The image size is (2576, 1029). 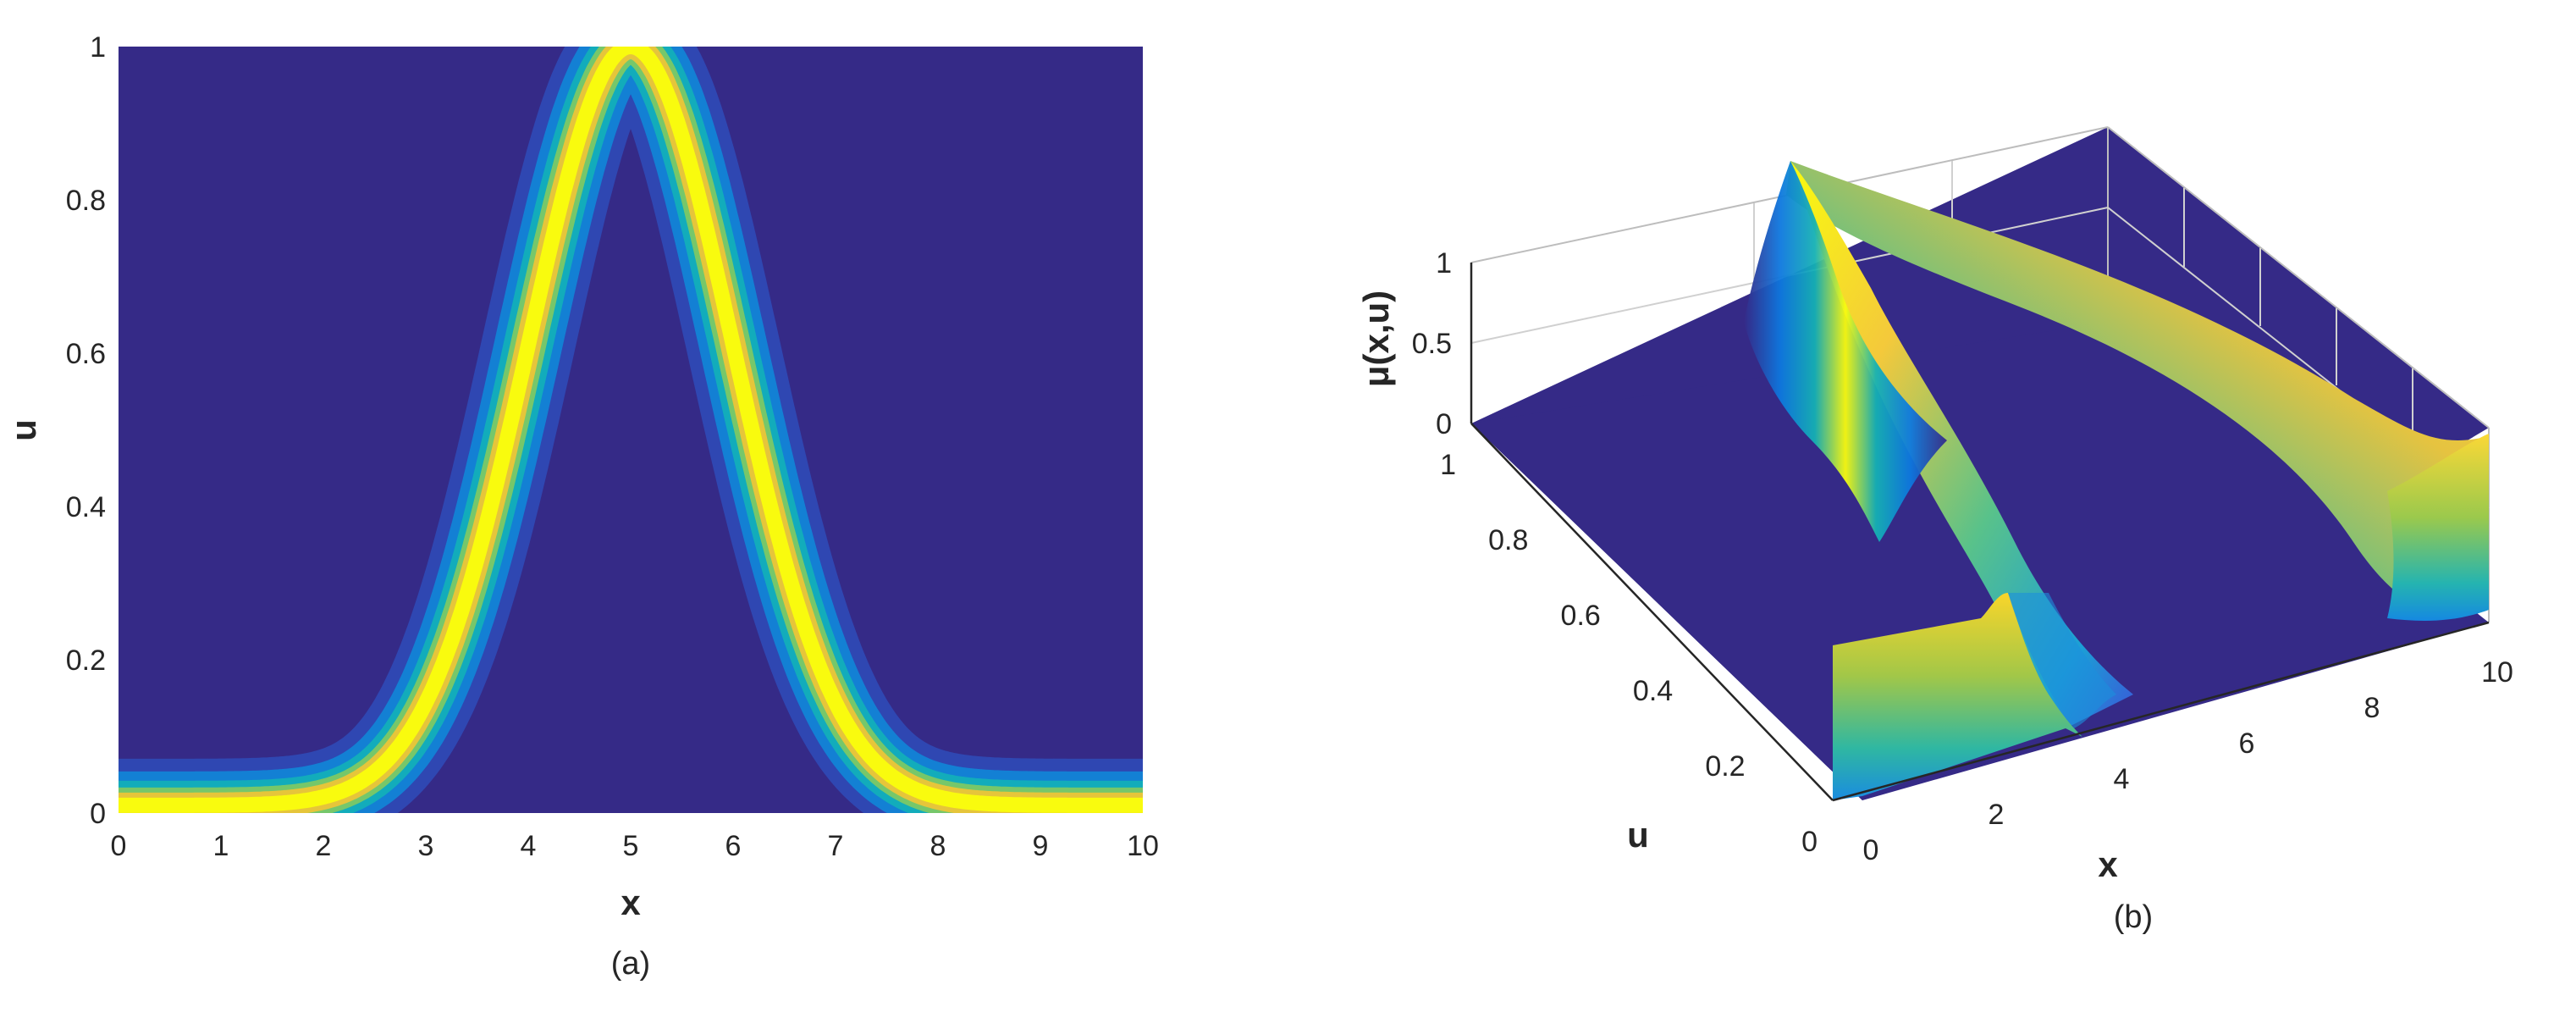 I want to click on surface-x-tick-labels: 0 2 4 6 8 10, so click(x=2188, y=761).